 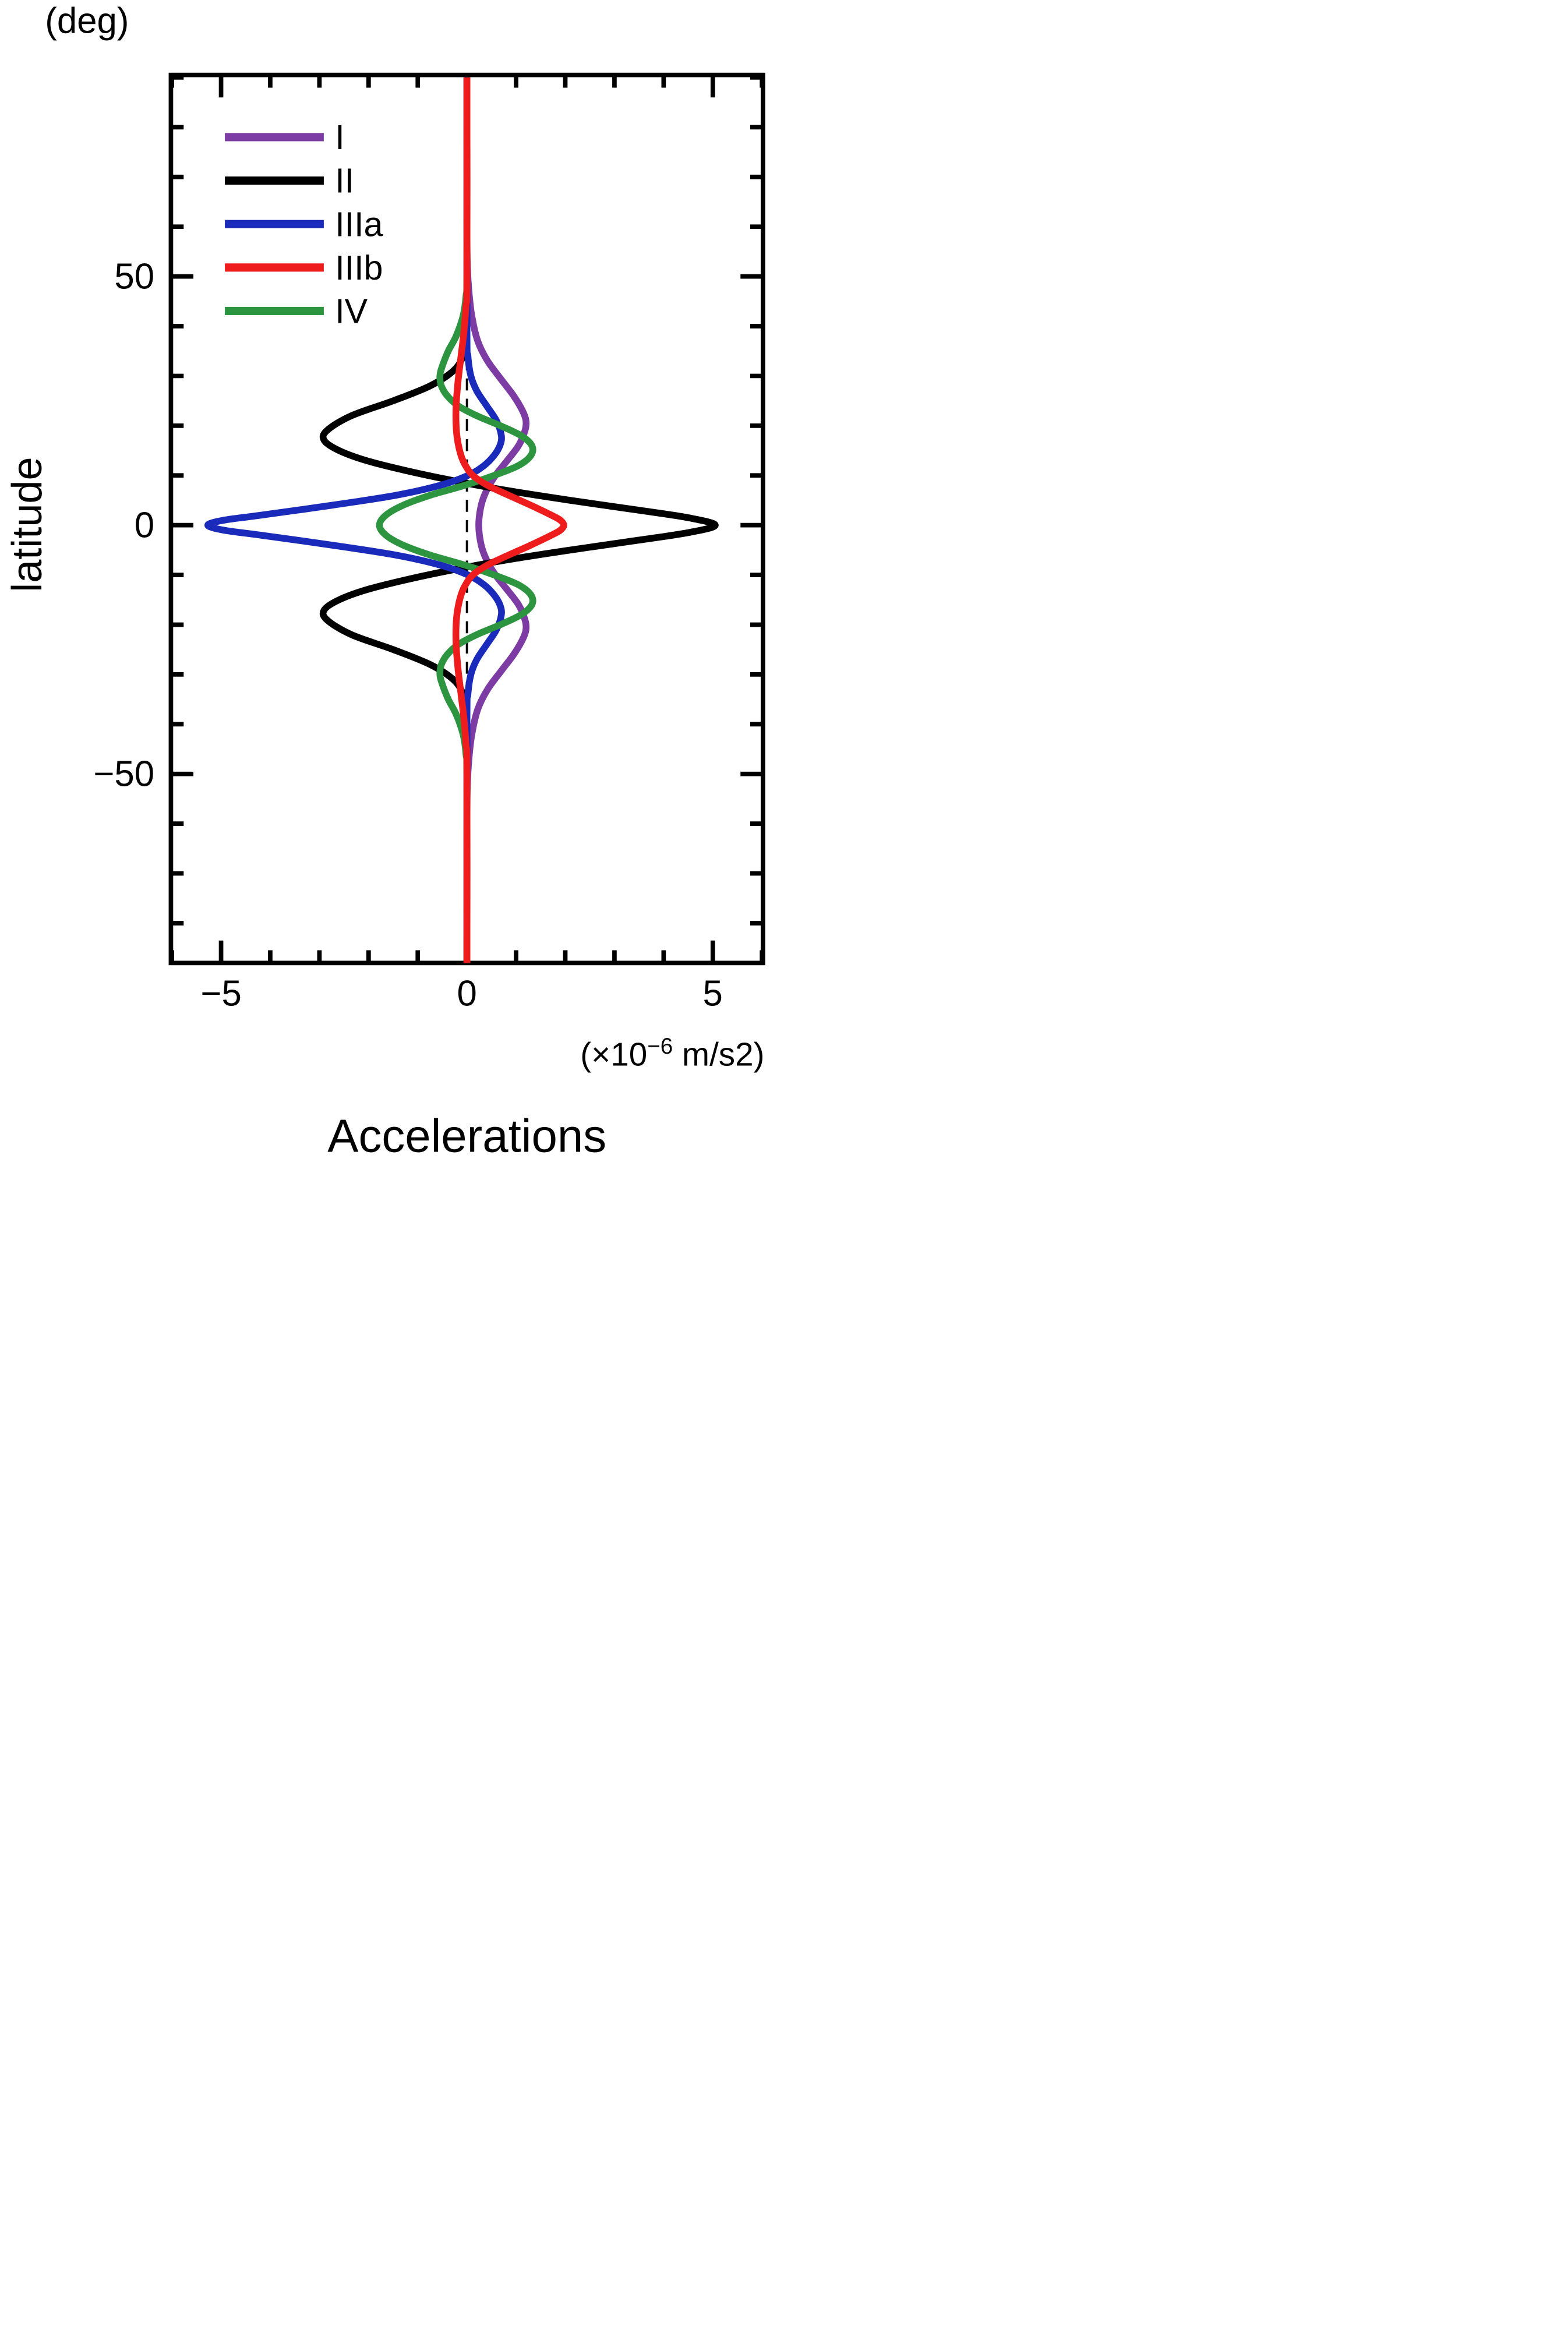 What do you see at coordinates (144, 526) in the screenshot?
I see `y-tick-label-0: 0` at bounding box center [144, 526].